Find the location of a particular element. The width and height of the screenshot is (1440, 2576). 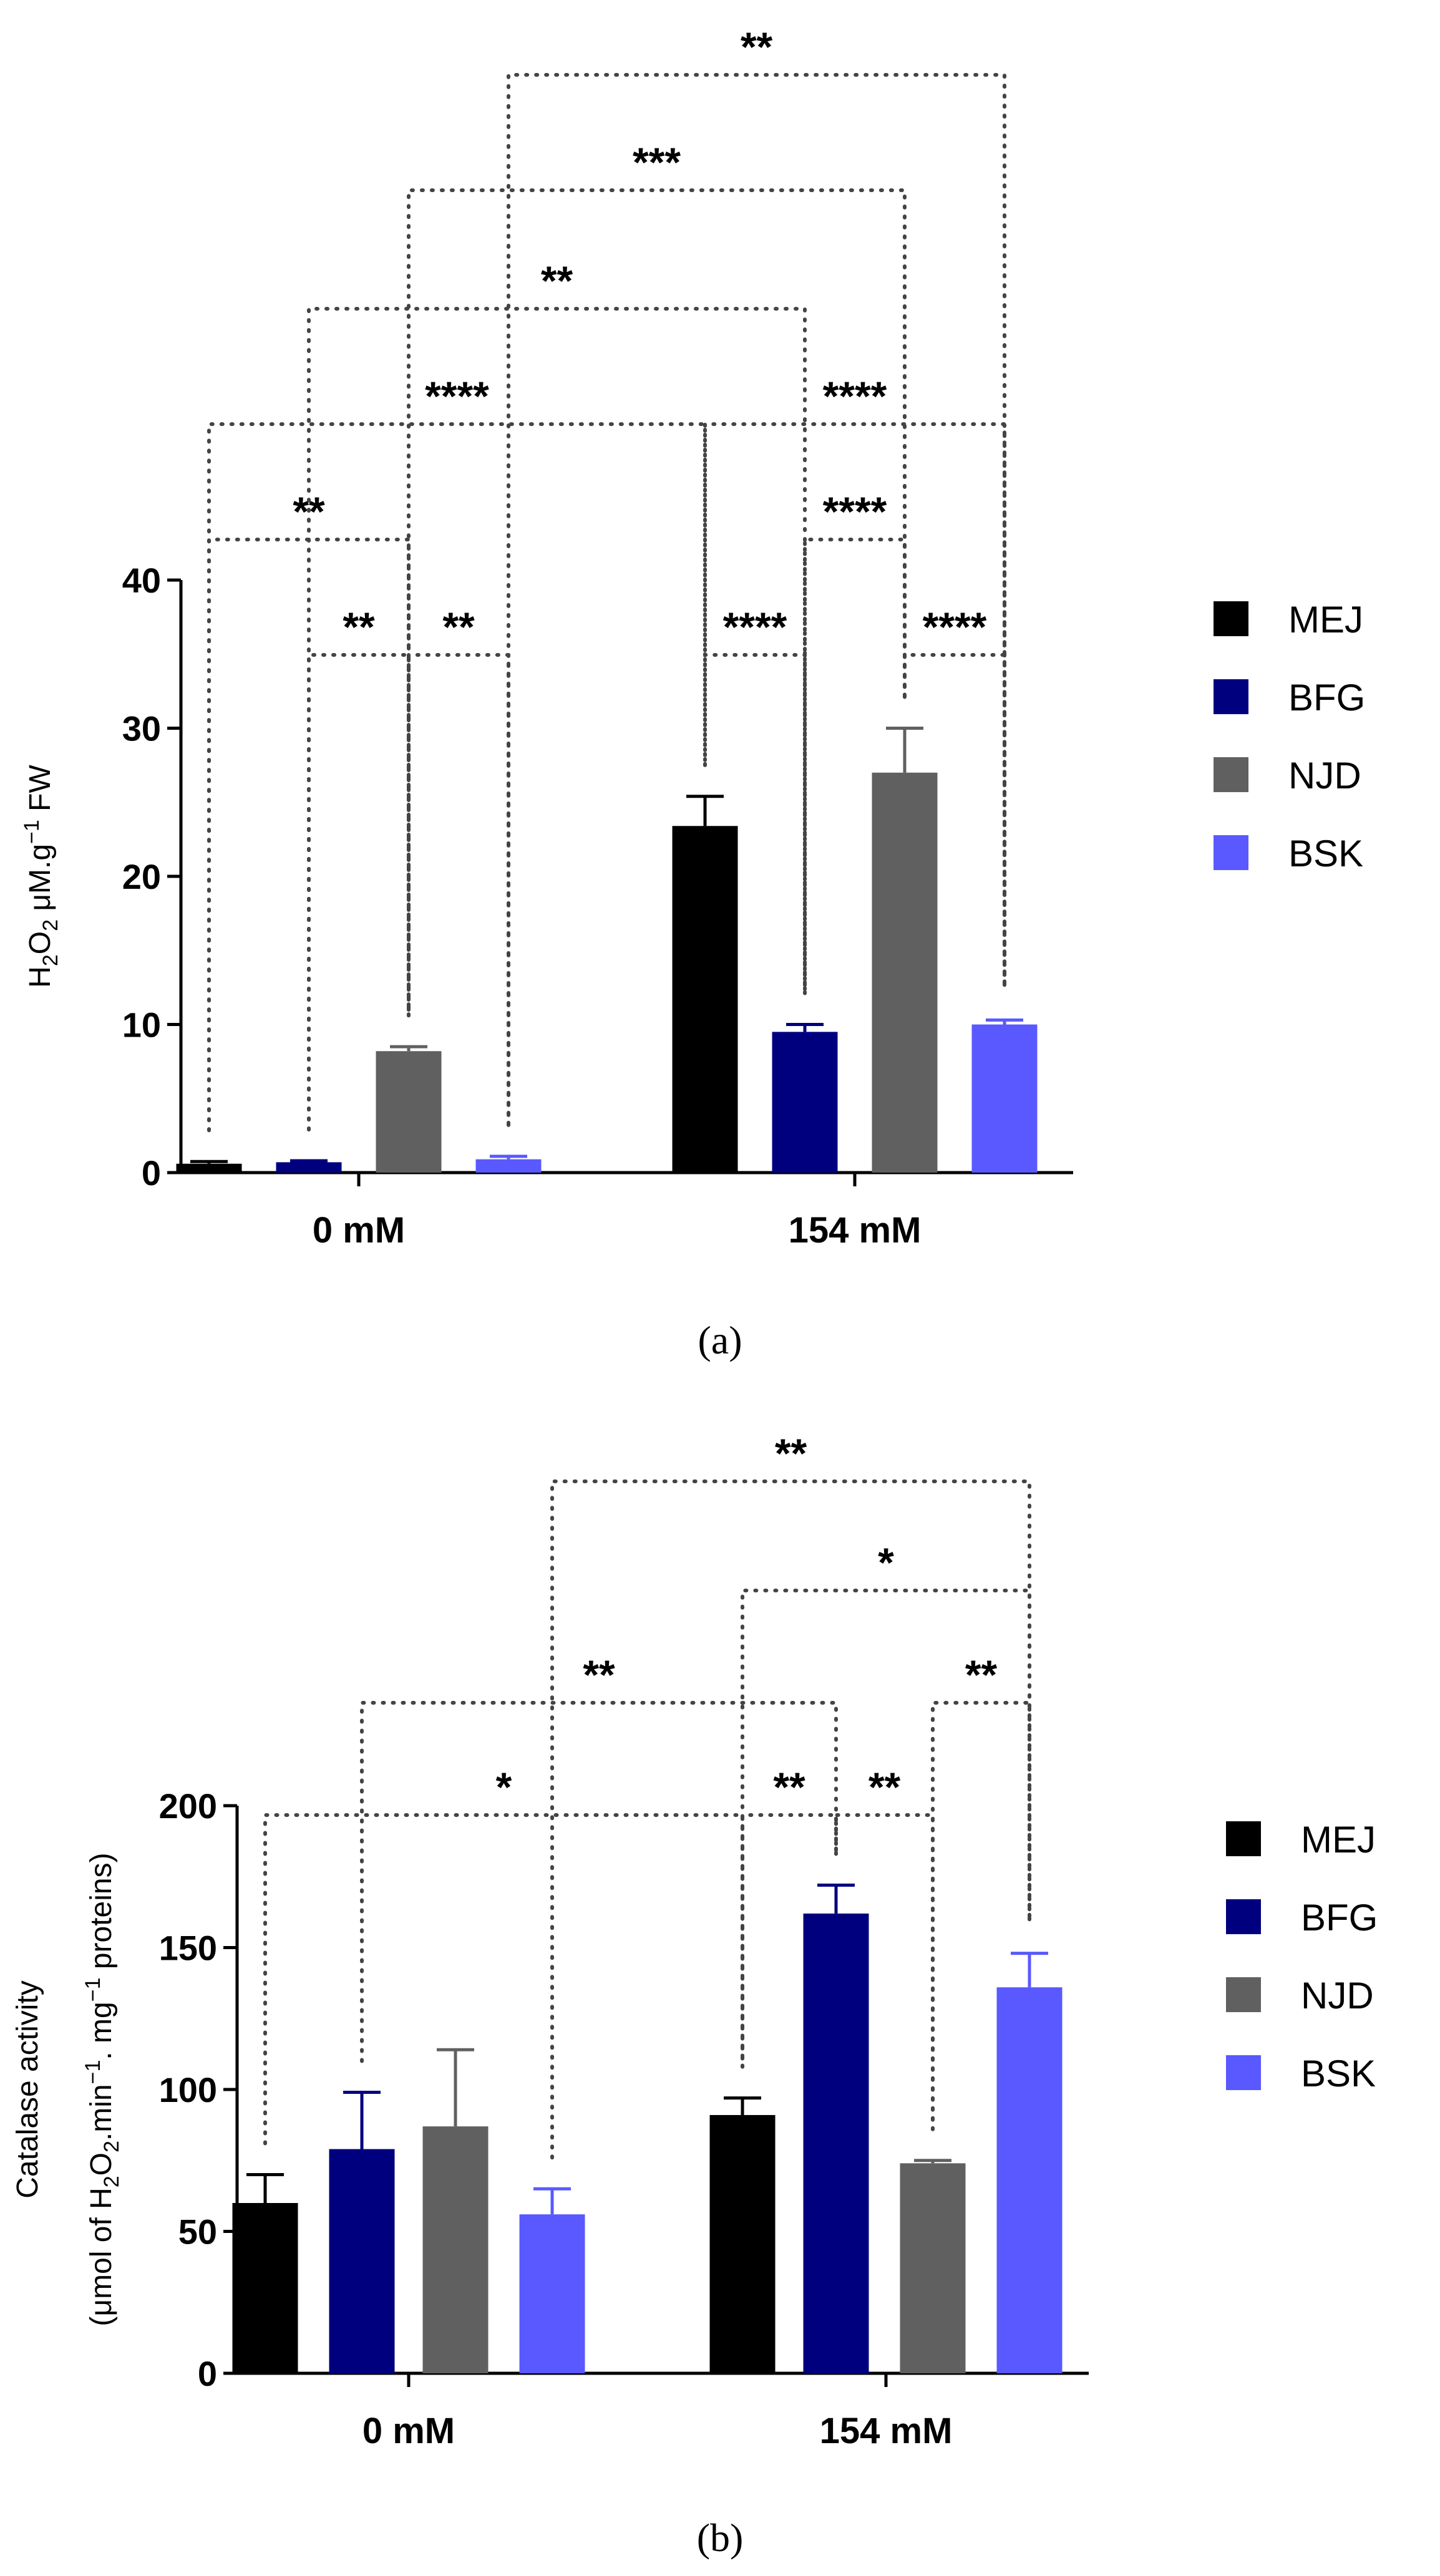

y-axis-title: H2O2 μM.g−1 FW is located at coordinates (41, 876).